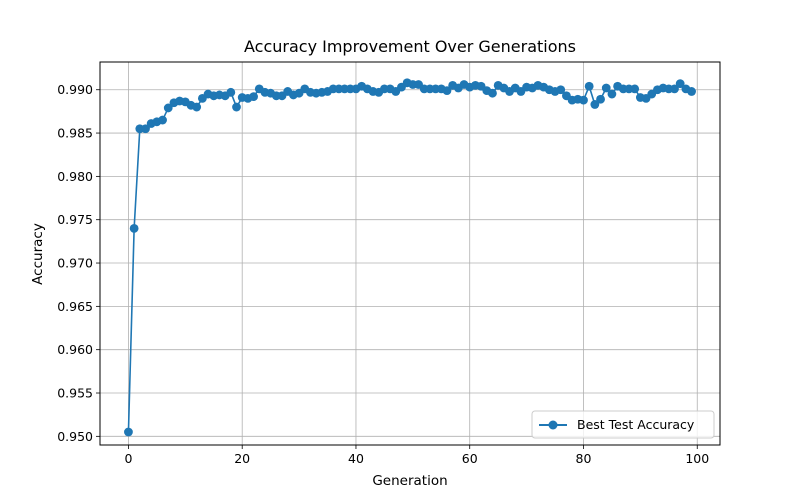 Image resolution: width=800 pixels, height=500 pixels. Describe the element at coordinates (584, 458) in the screenshot. I see `x-tick-label: 80` at that location.